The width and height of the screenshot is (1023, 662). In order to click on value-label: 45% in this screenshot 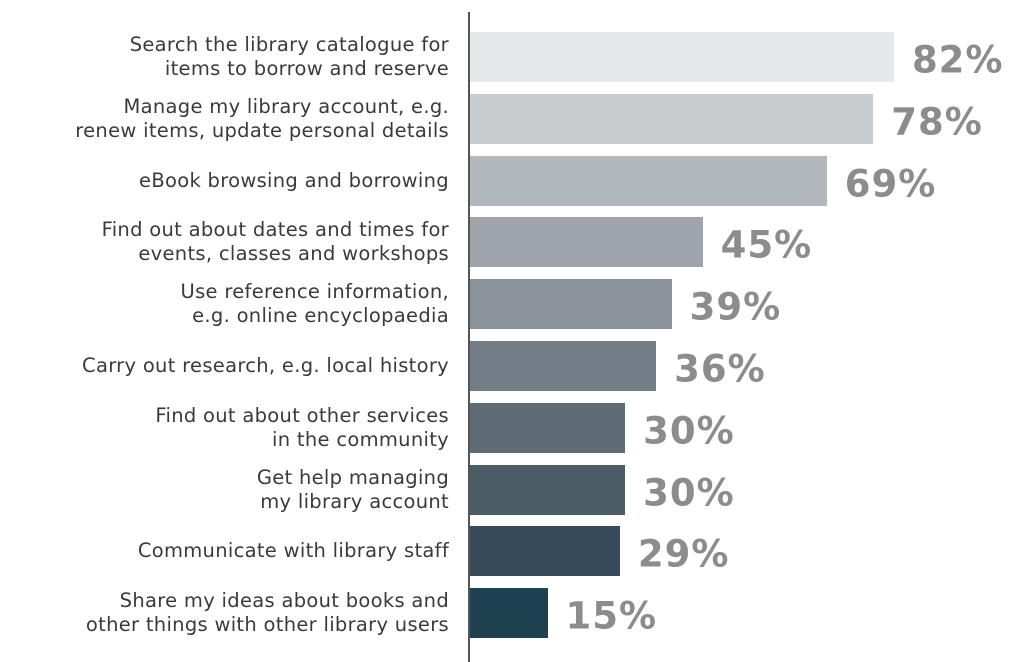, I will do `click(766, 245)`.